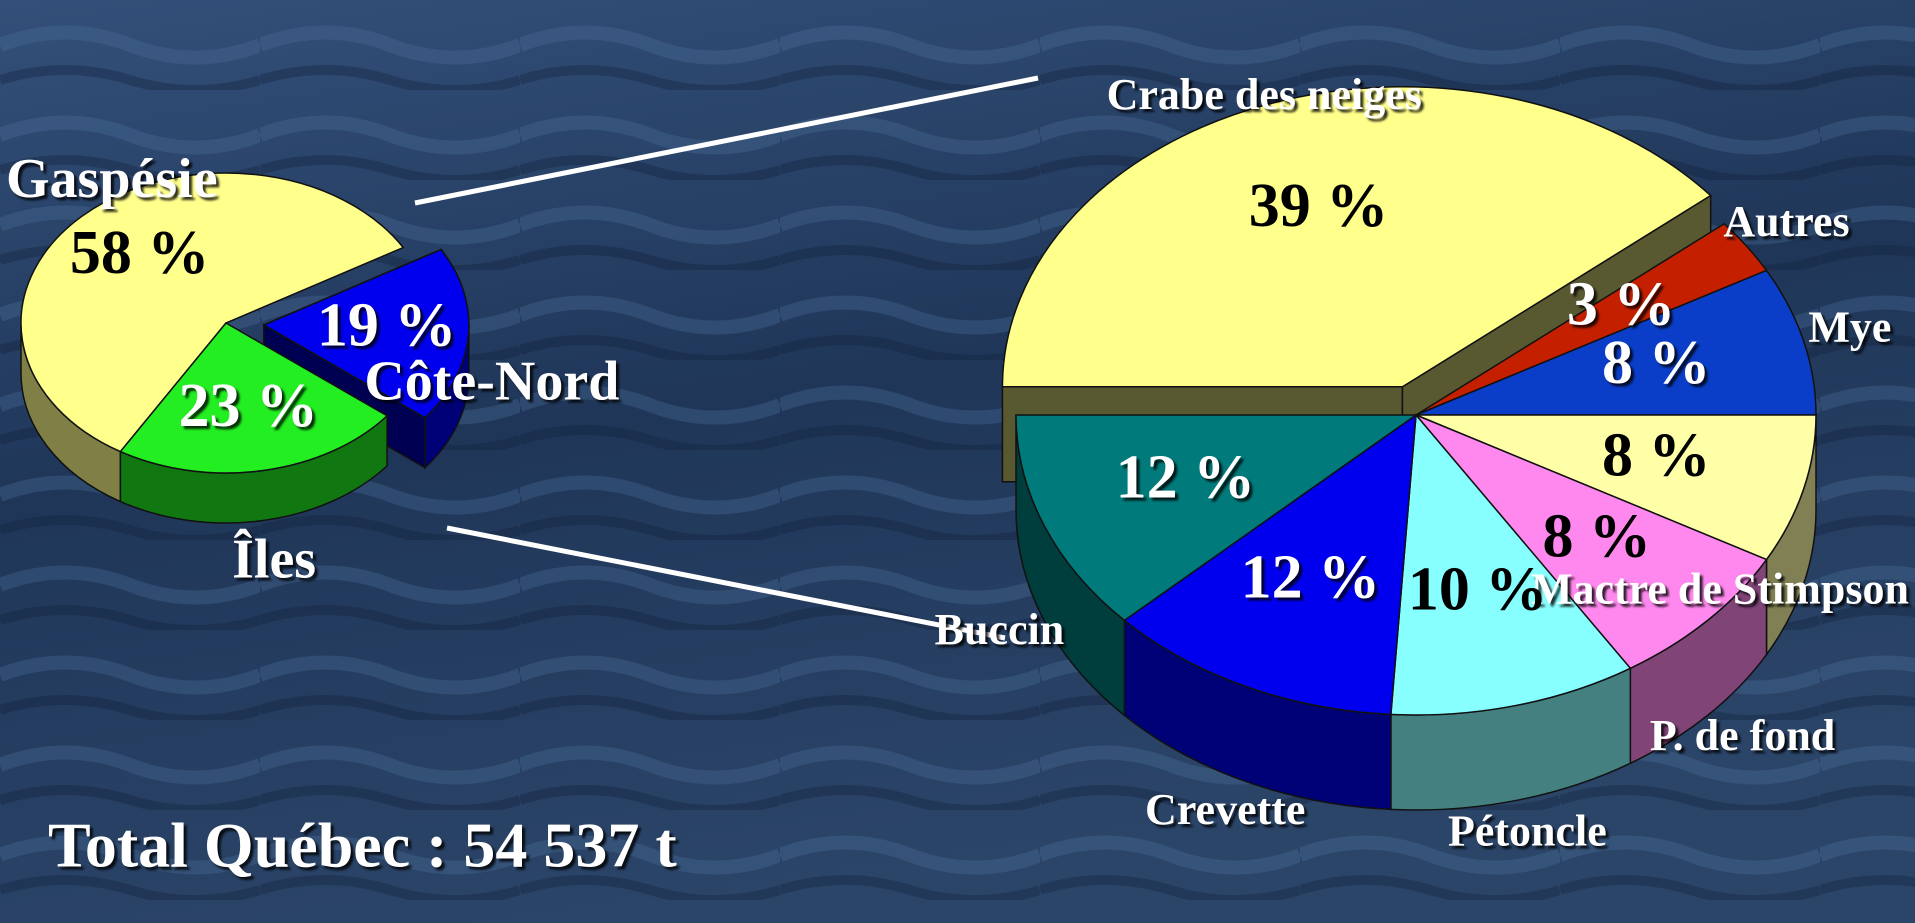 This screenshot has height=923, width=1915. Describe the element at coordinates (112, 179) in the screenshot. I see `category-label: Gaspésie` at that location.